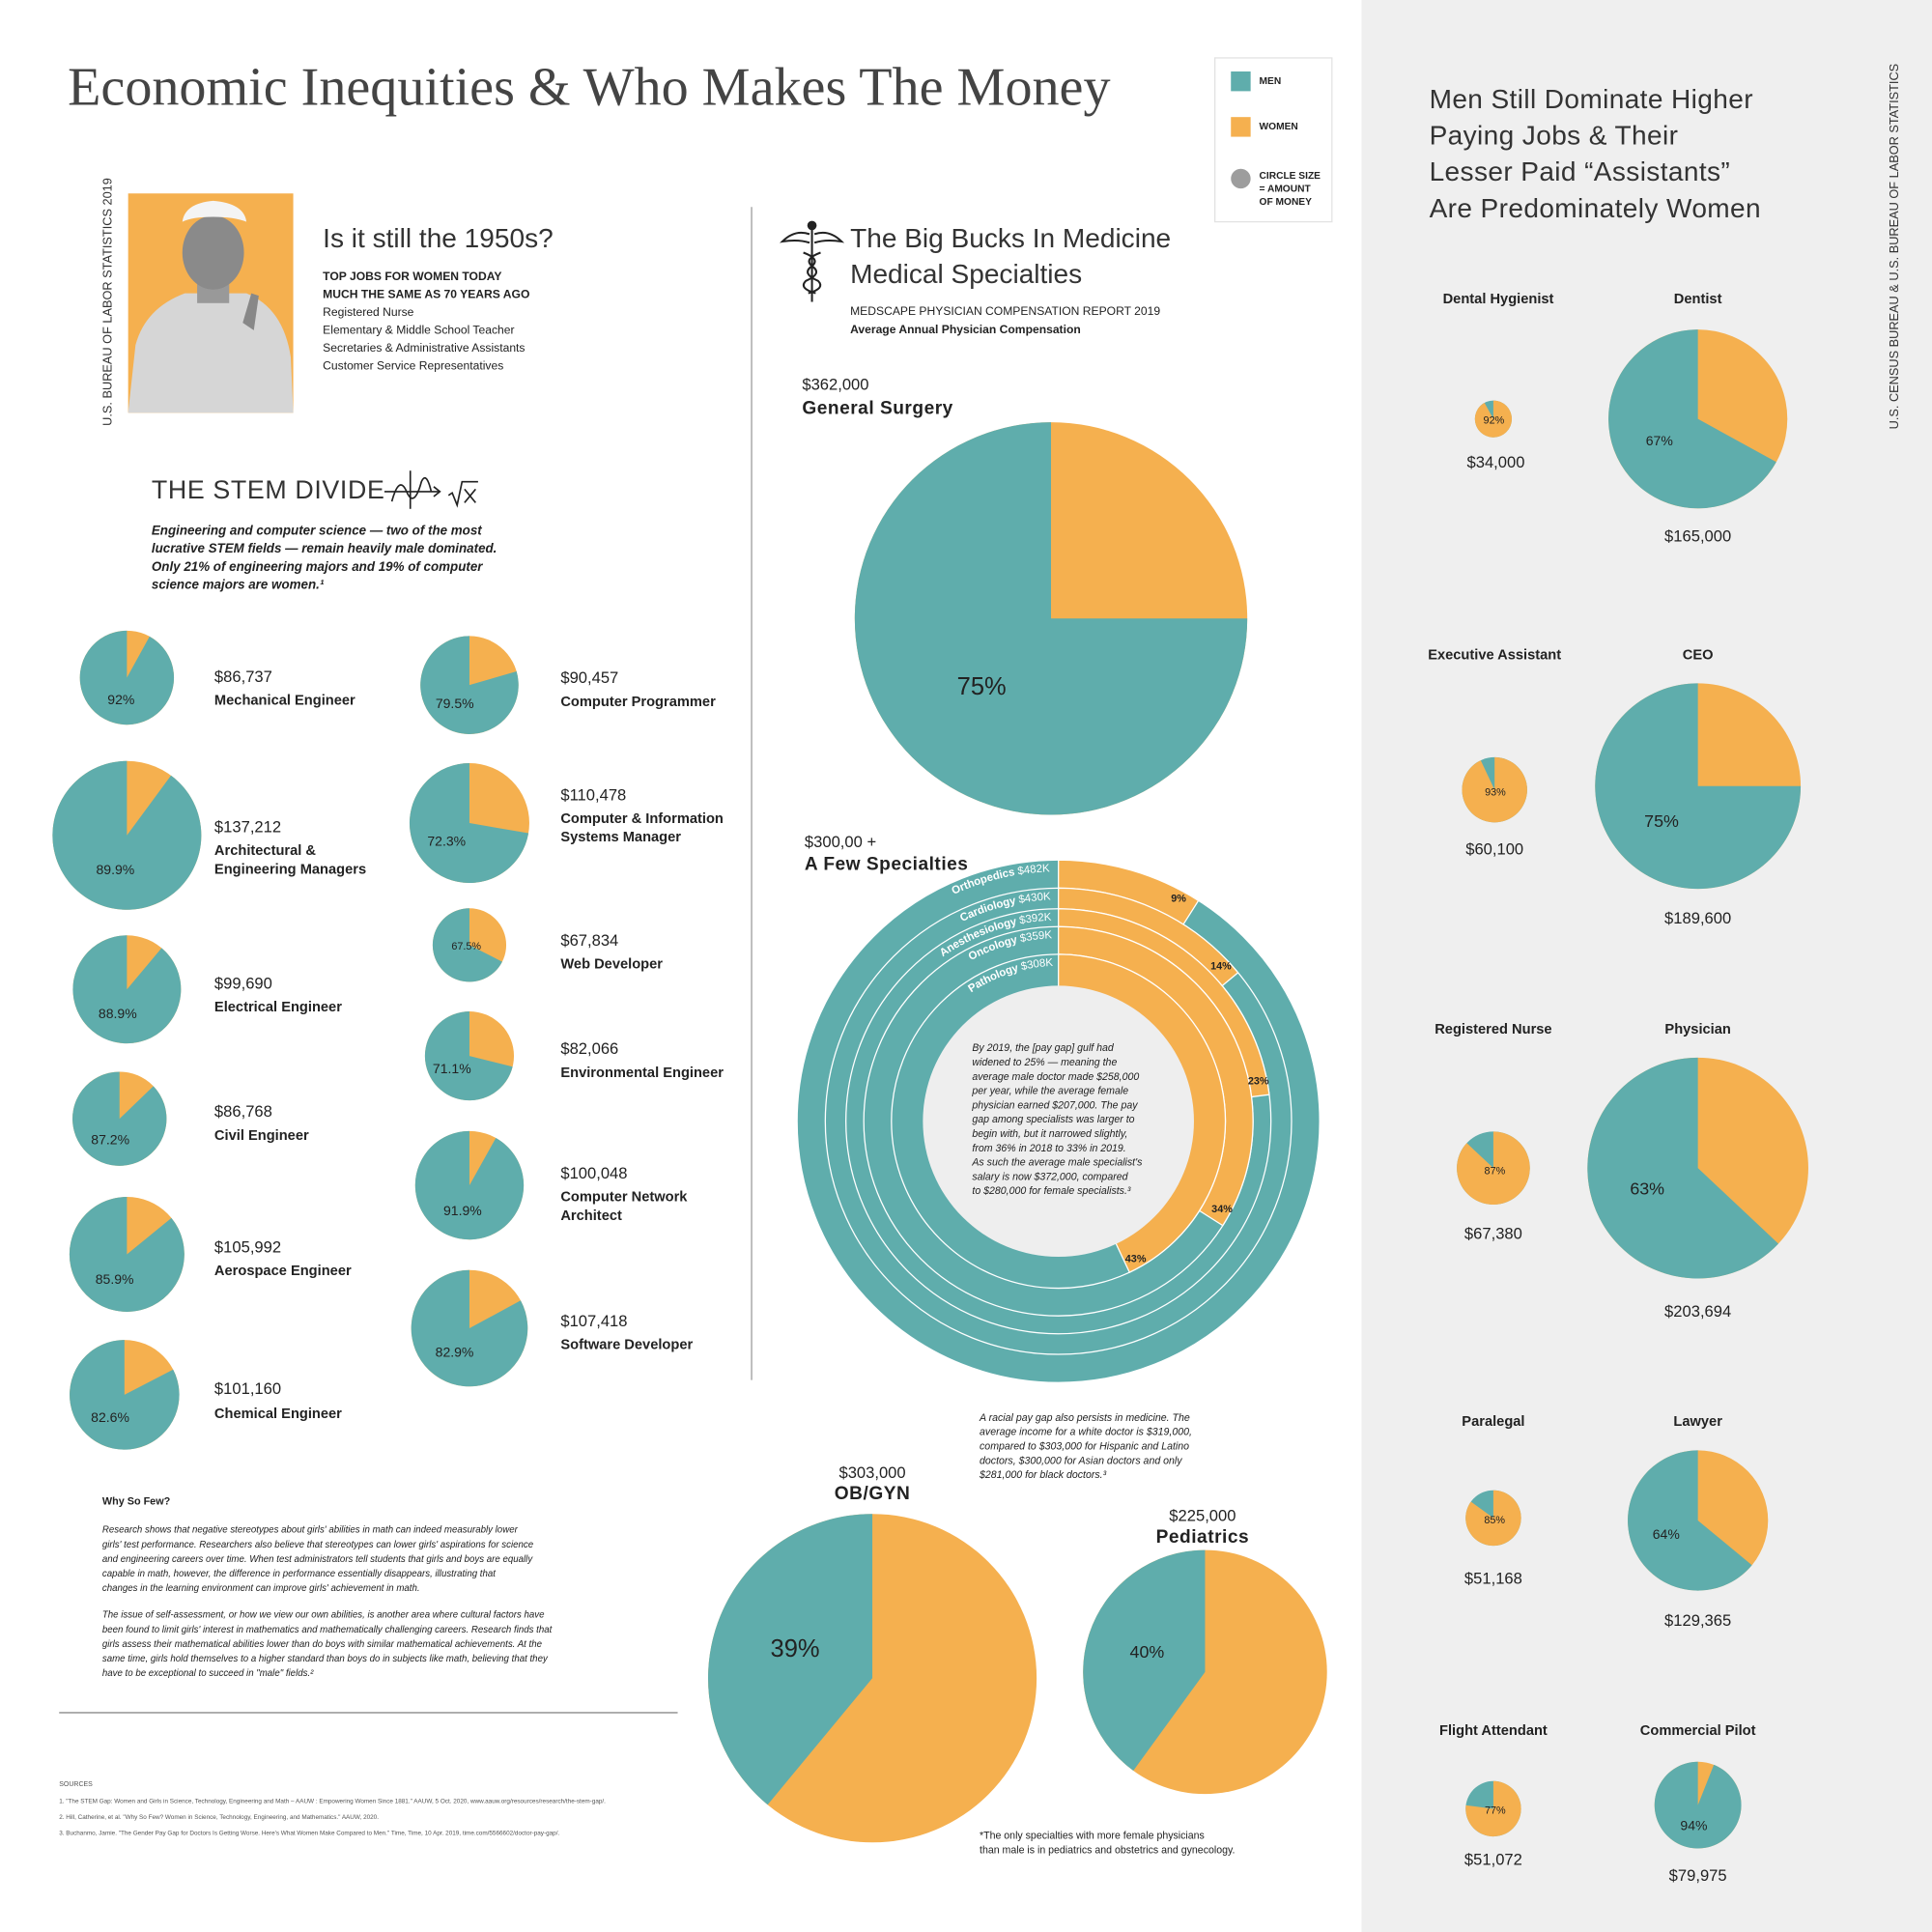 Image resolution: width=1932 pixels, height=1932 pixels. What do you see at coordinates (1580, 171) in the screenshot?
I see `section-title: Lesser Paid “Assistants”` at bounding box center [1580, 171].